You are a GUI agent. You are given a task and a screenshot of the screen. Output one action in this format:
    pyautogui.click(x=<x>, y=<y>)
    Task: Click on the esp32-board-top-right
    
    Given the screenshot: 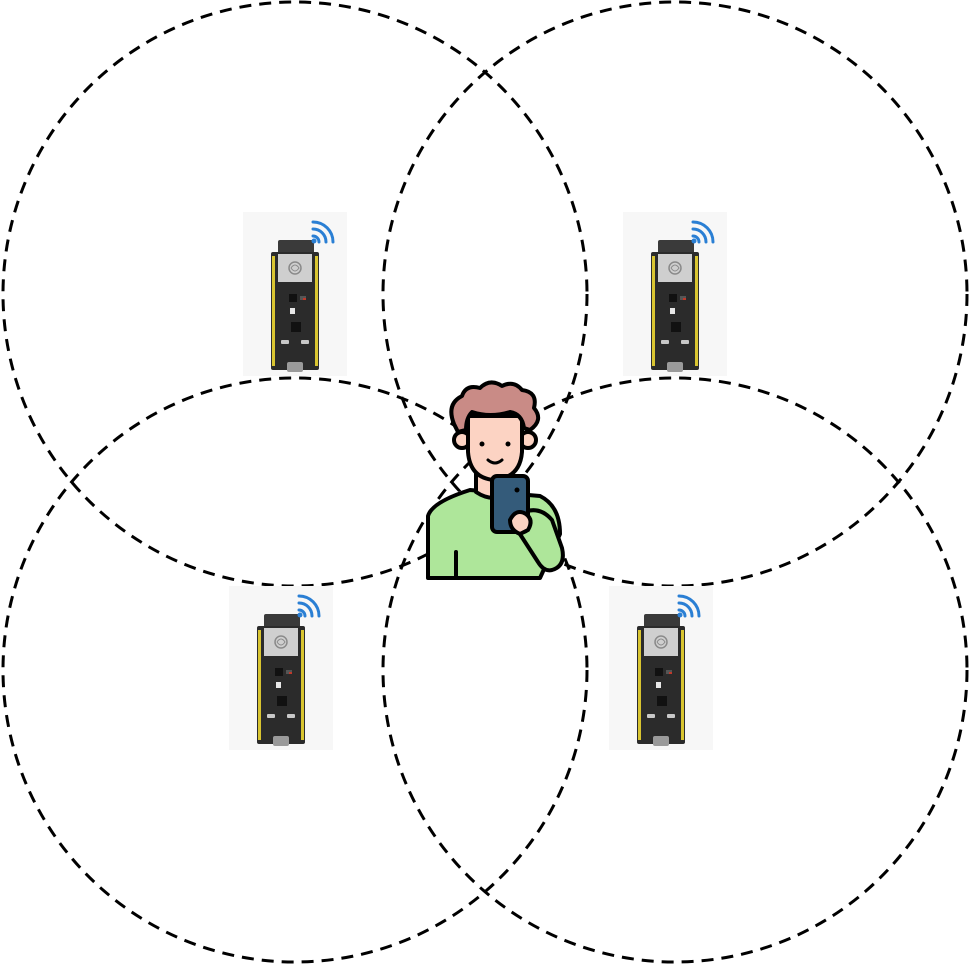 What is the action you would take?
    pyautogui.click(x=675, y=294)
    